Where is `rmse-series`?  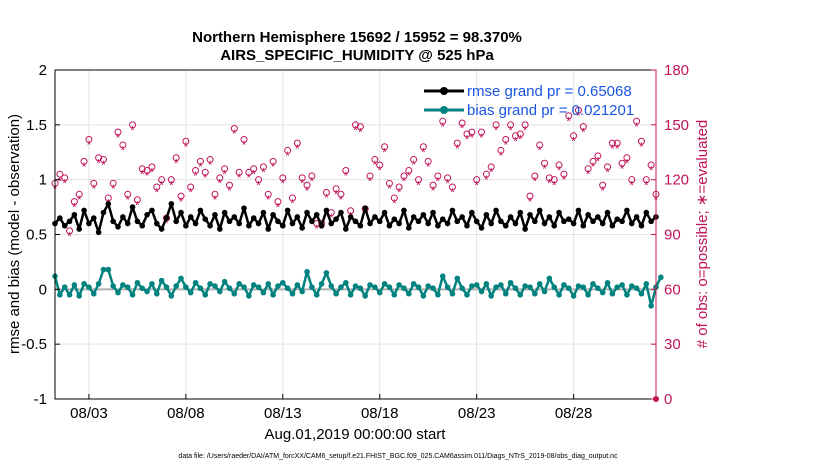 rmse-series is located at coordinates (355, 218).